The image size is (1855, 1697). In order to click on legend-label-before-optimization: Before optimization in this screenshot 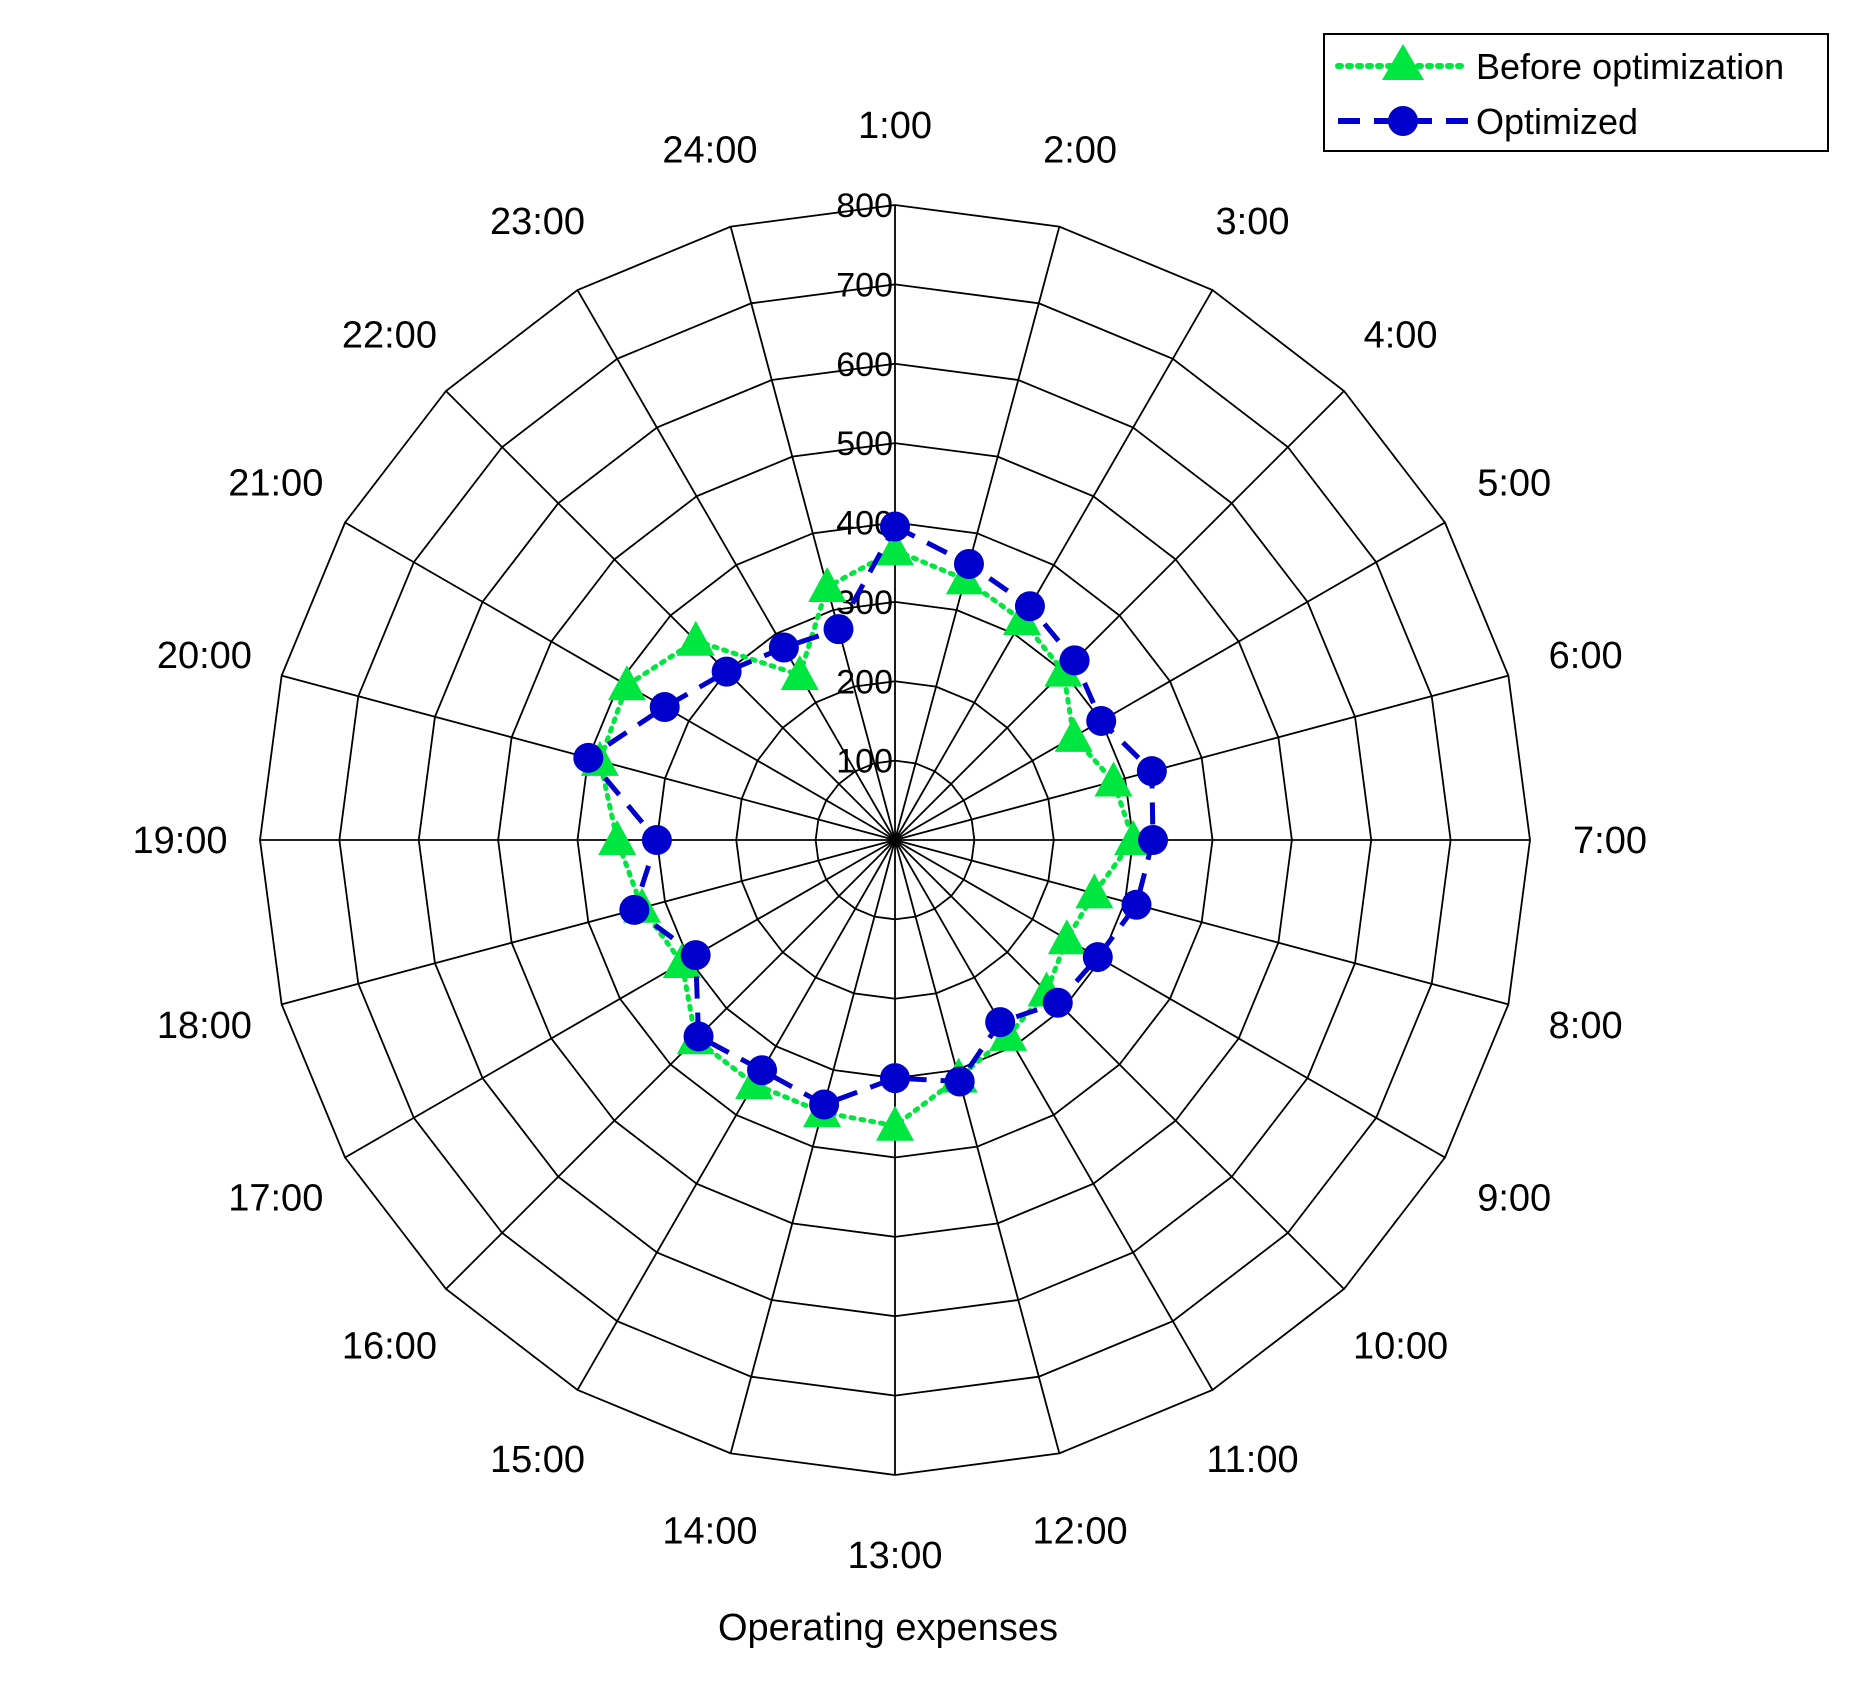, I will do `click(1630, 66)`.